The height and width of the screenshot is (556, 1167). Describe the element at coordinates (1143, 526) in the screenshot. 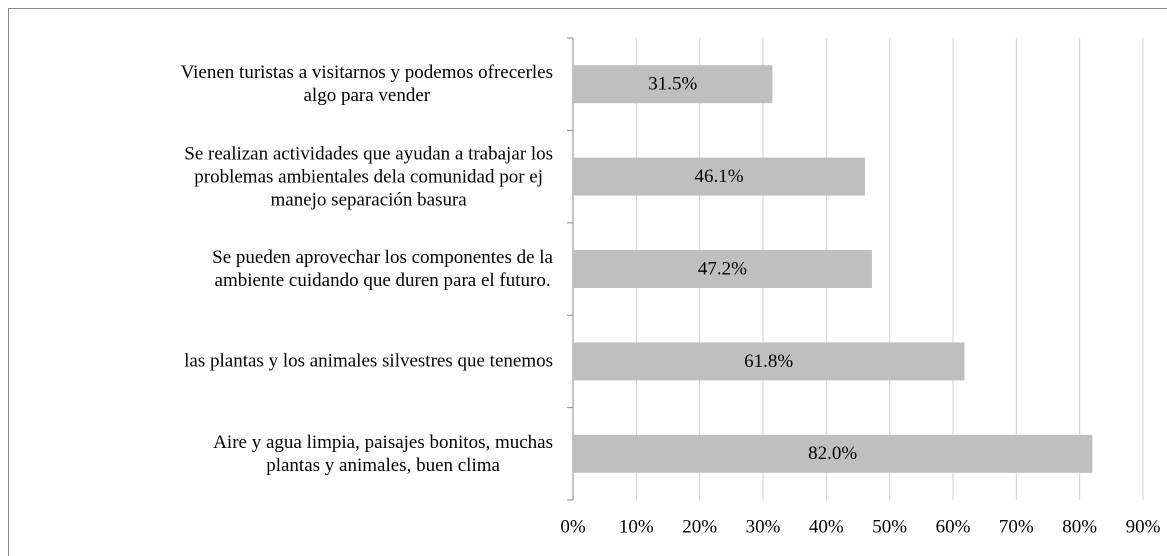

I see `x-tick-label: 90%` at that location.